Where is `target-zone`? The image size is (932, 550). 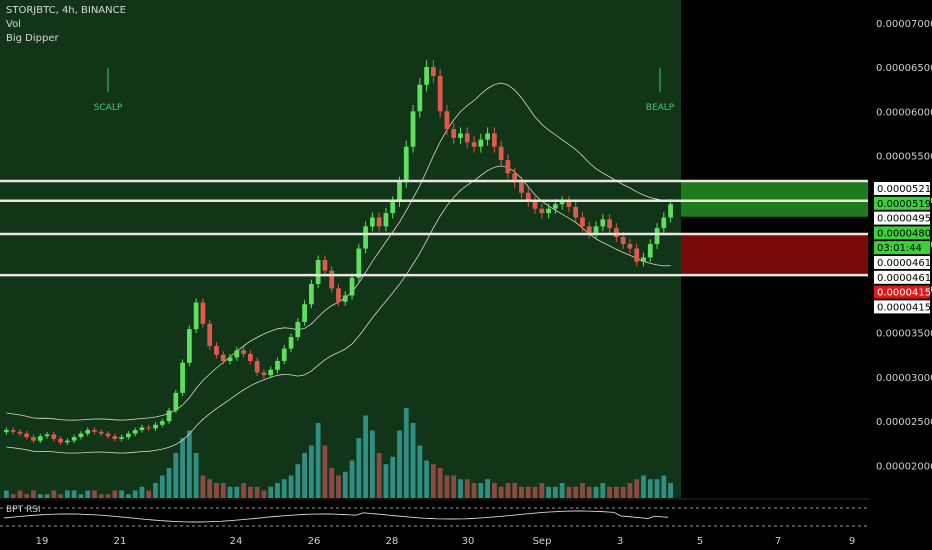
target-zone is located at coordinates (774, 198).